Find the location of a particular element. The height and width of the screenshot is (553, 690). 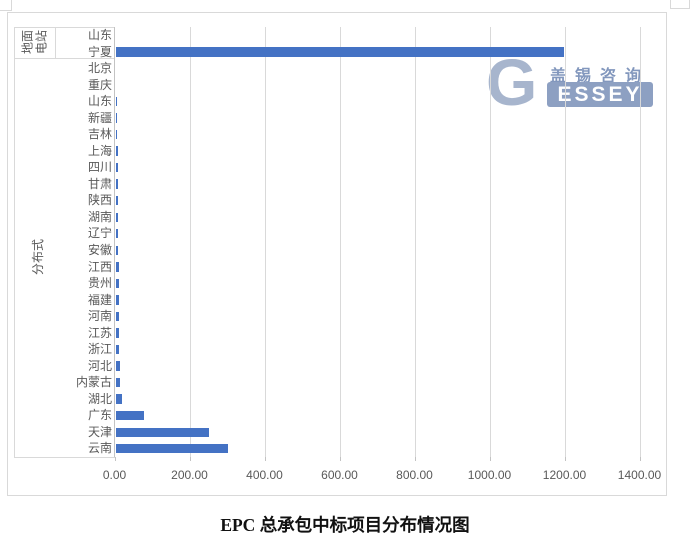

category-axis-line is located at coordinates (114, 242).